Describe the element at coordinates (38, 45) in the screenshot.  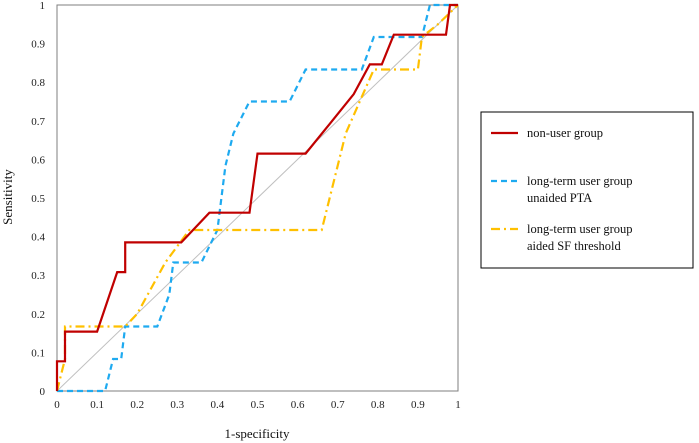
I see `y-tick-label: 0.9` at that location.